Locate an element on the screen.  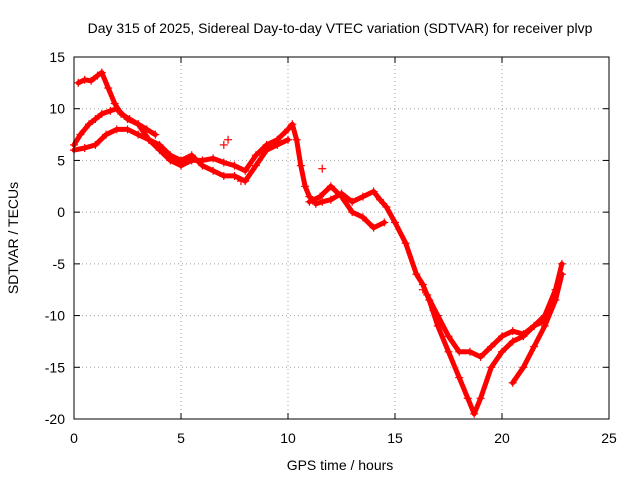
y-tick-label: 0 is located at coordinates (61, 212).